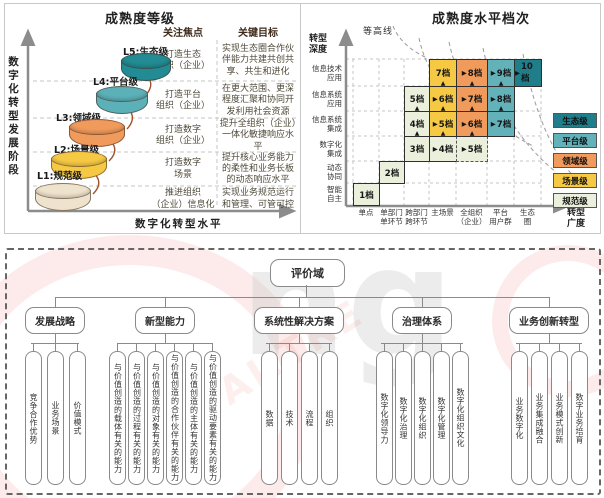  Describe the element at coordinates (77, 418) in the screenshot. I see `tree-leaf-node: 价值模式` at that location.